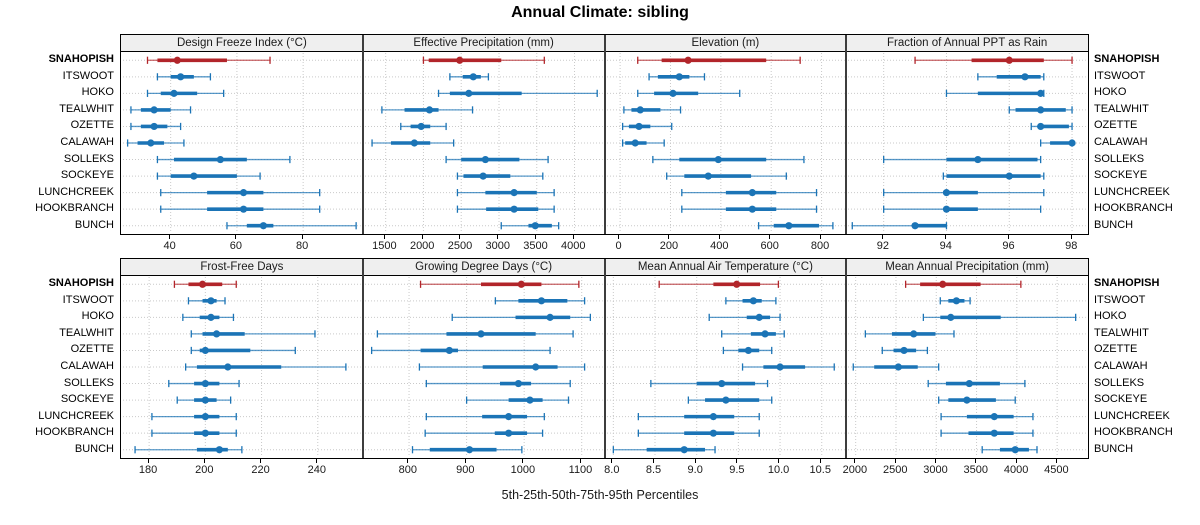 The image size is (1200, 525). Describe the element at coordinates (241, 470) in the screenshot. I see `x-axis: 180 200 220 240` at that location.